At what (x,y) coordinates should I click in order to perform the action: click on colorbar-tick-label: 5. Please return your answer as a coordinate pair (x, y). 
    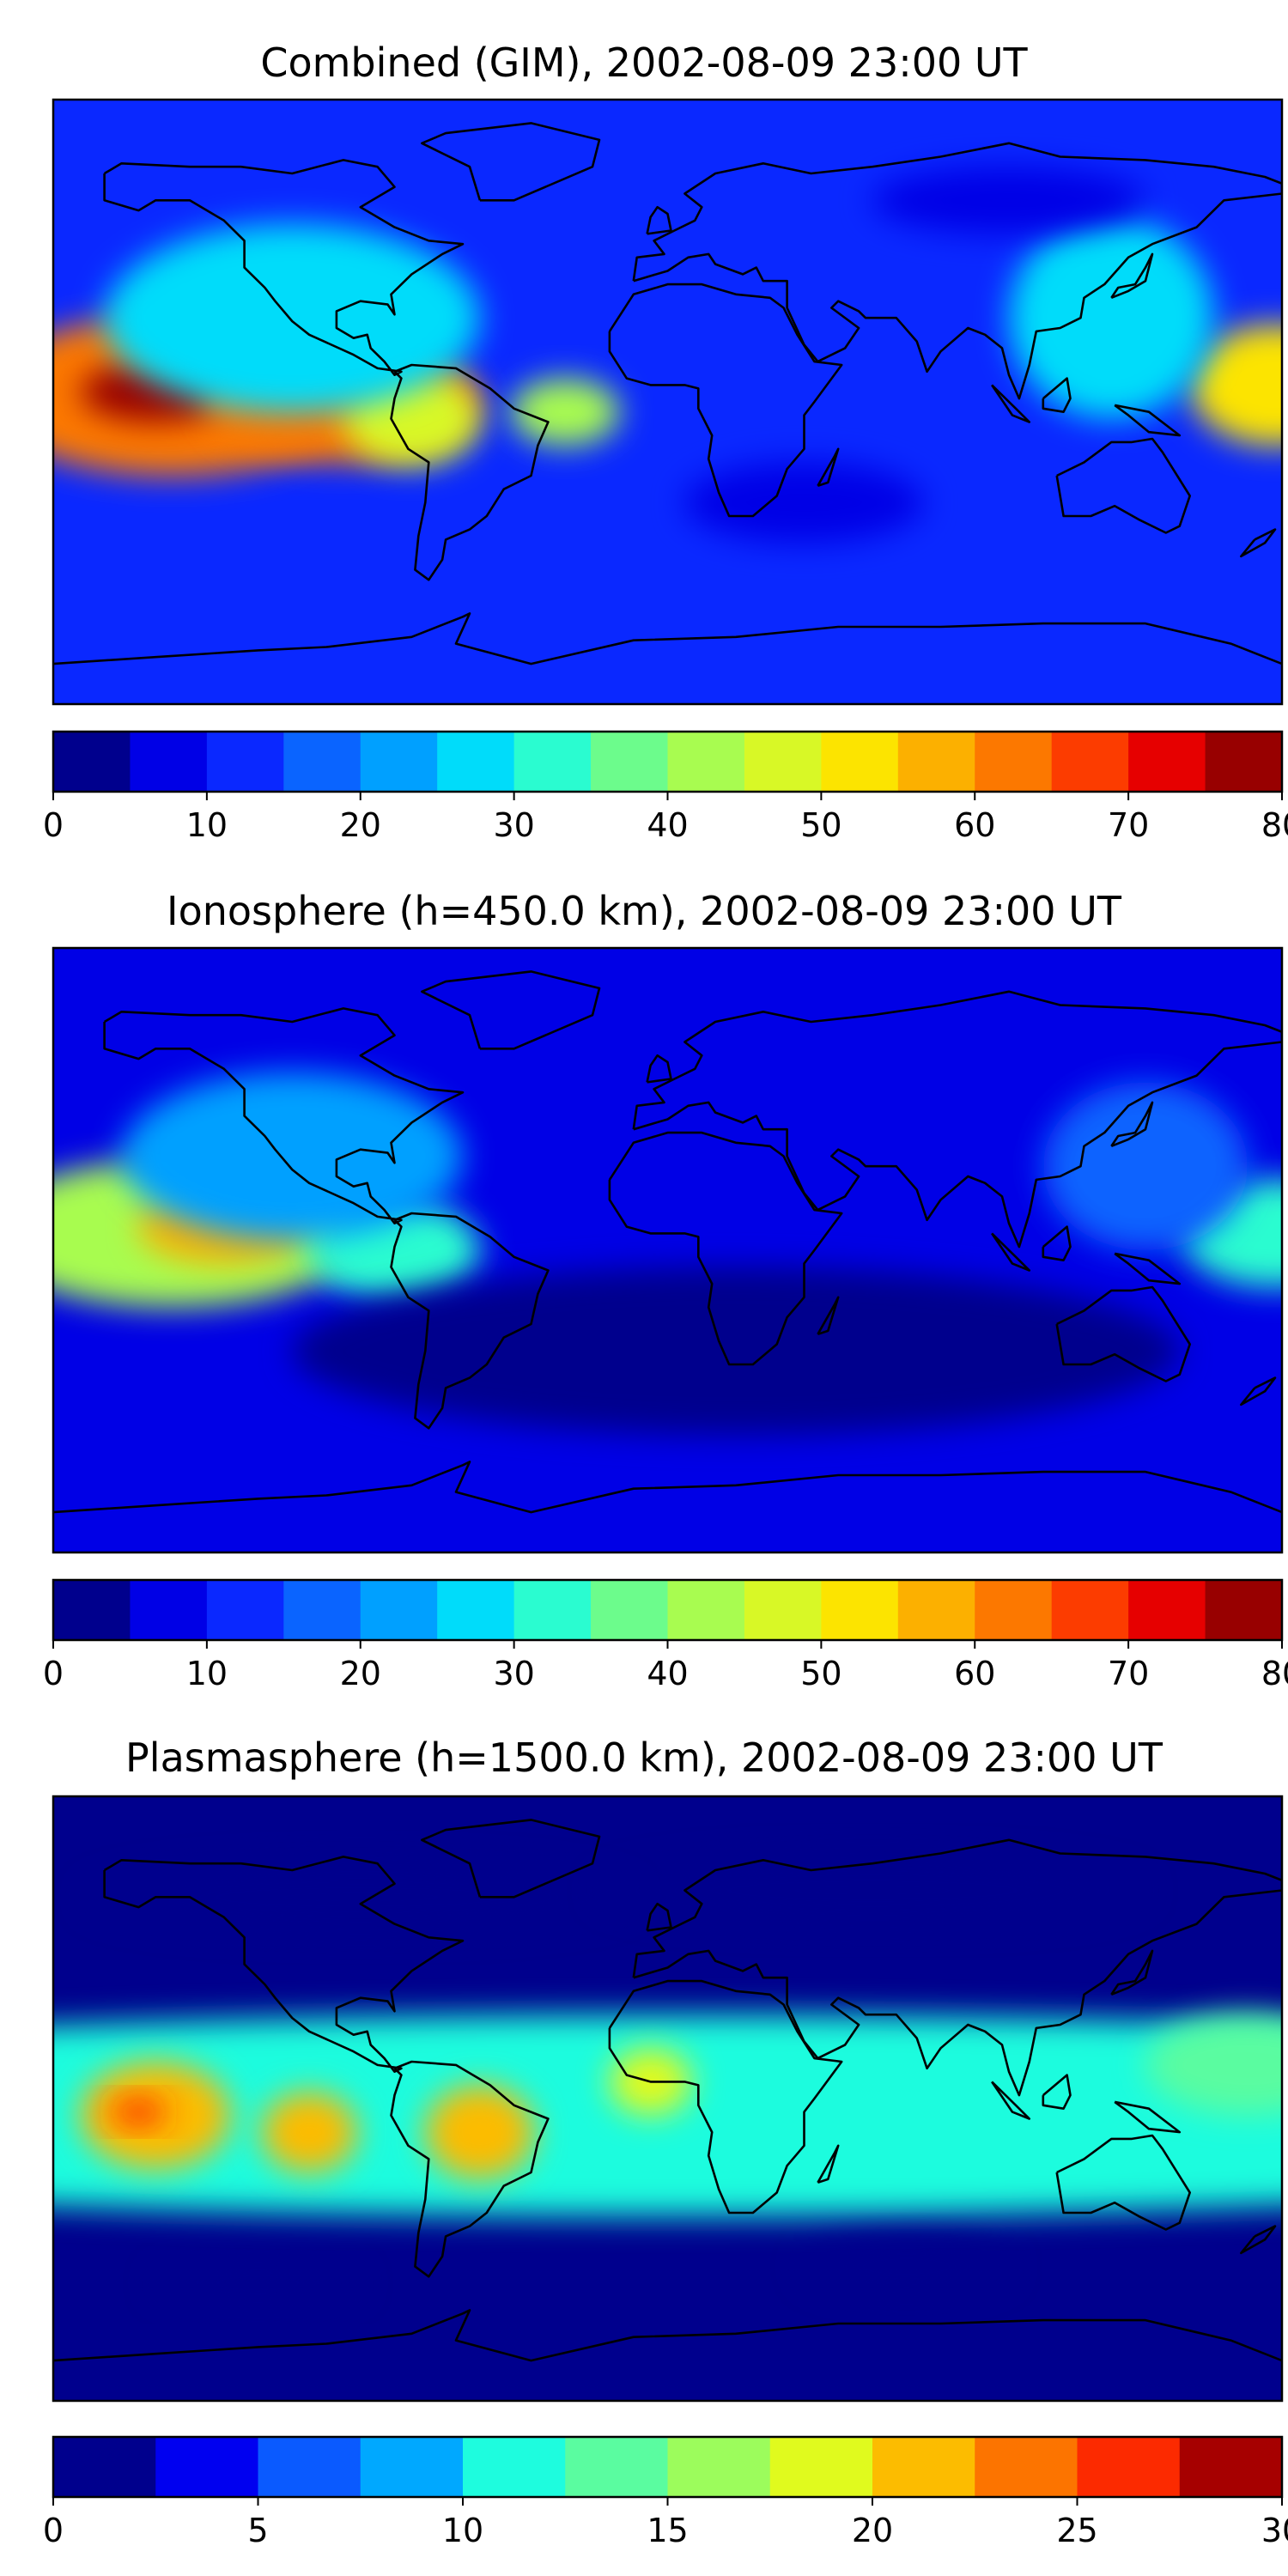
    Looking at the image, I should click on (258, 2530).